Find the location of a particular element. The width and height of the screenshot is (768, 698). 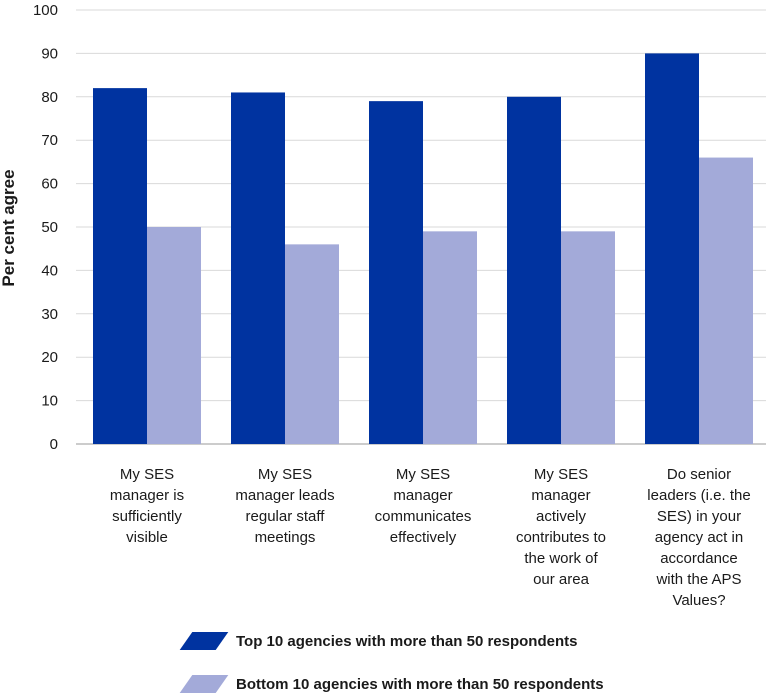

x-category-label: My SES manager leads regular staff meetings is located at coordinates (285, 506).